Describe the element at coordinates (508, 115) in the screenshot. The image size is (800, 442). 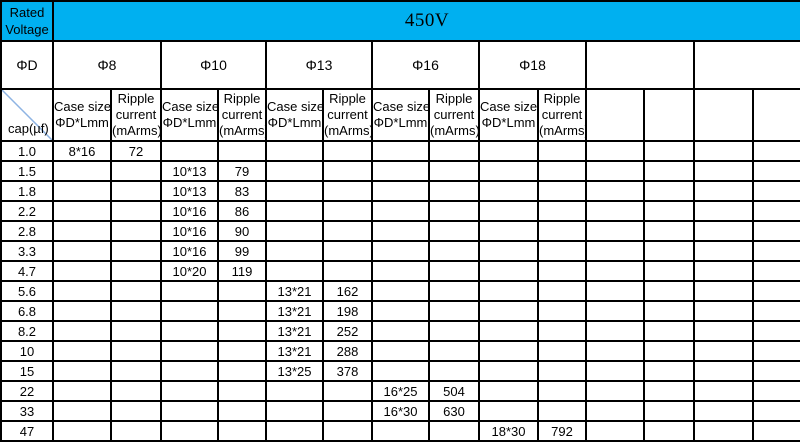
I see `case-size-header: Case size ΦD*Lmm` at that location.